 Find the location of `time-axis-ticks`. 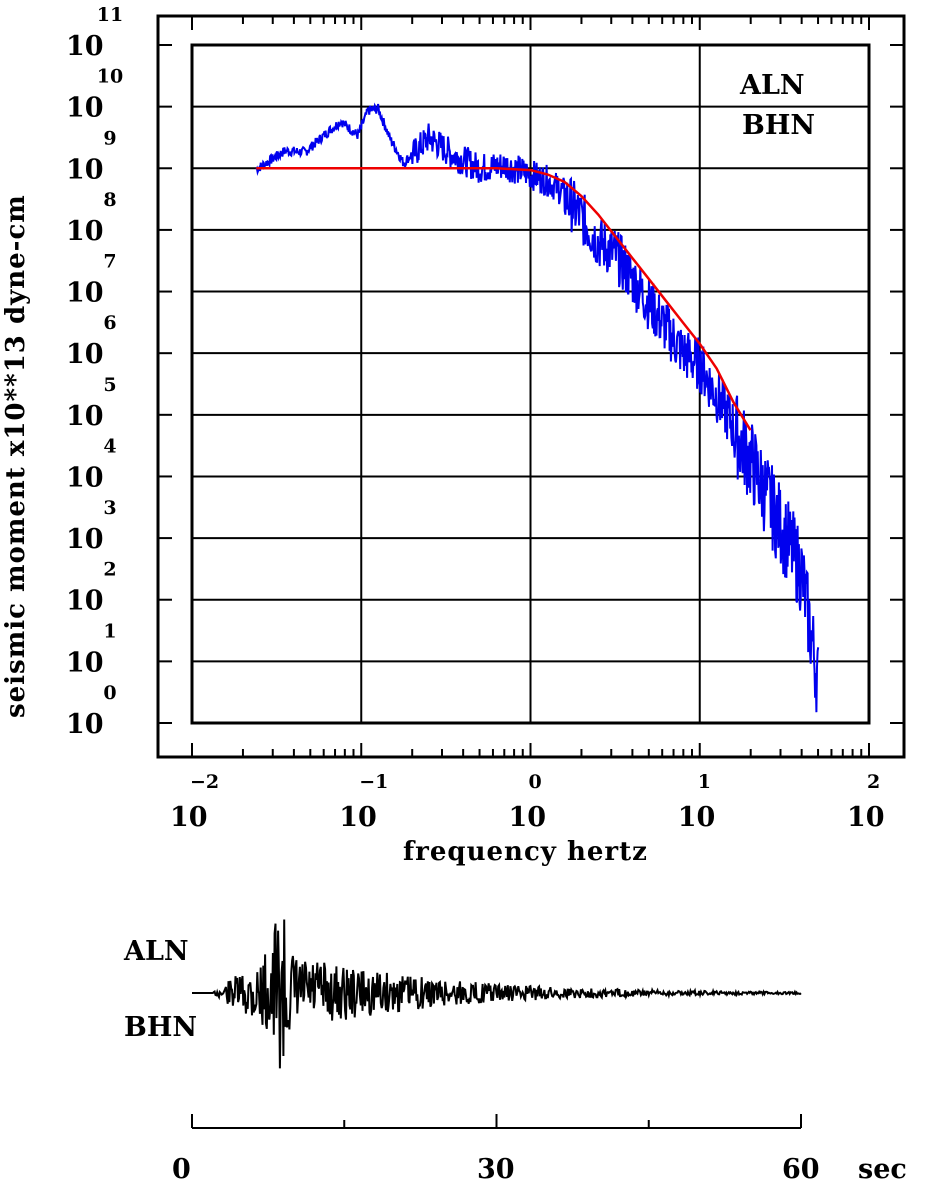

time-axis-ticks is located at coordinates (496, 1121).